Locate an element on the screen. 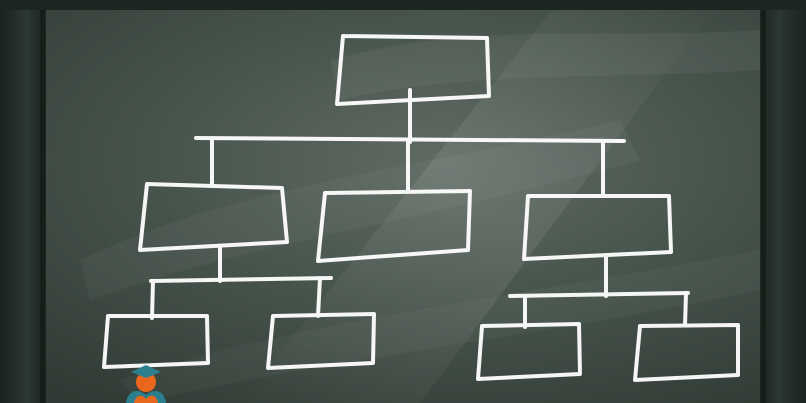 The height and width of the screenshot is (403, 806). box-root is located at coordinates (413, 70).